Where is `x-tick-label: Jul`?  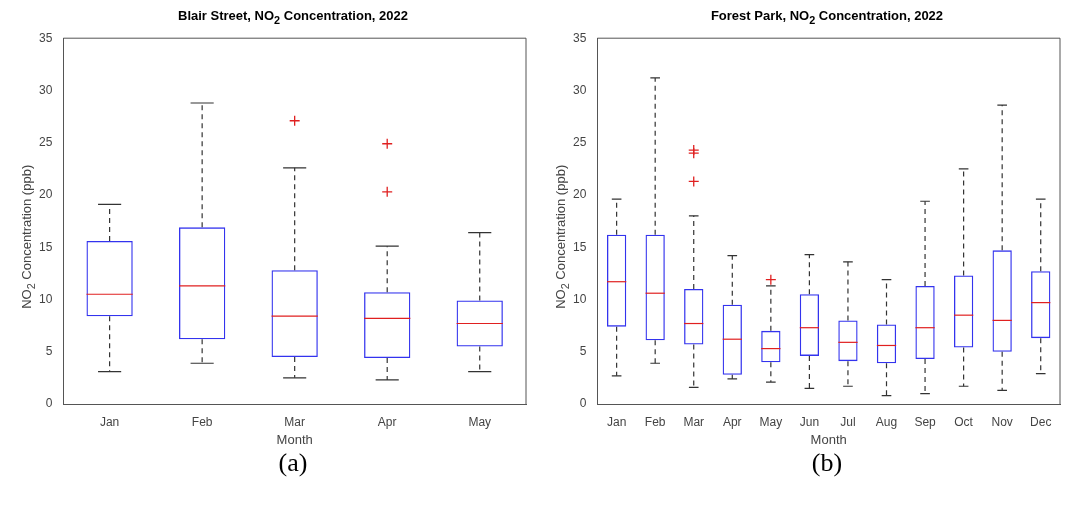
x-tick-label: Jul is located at coordinates (848, 421).